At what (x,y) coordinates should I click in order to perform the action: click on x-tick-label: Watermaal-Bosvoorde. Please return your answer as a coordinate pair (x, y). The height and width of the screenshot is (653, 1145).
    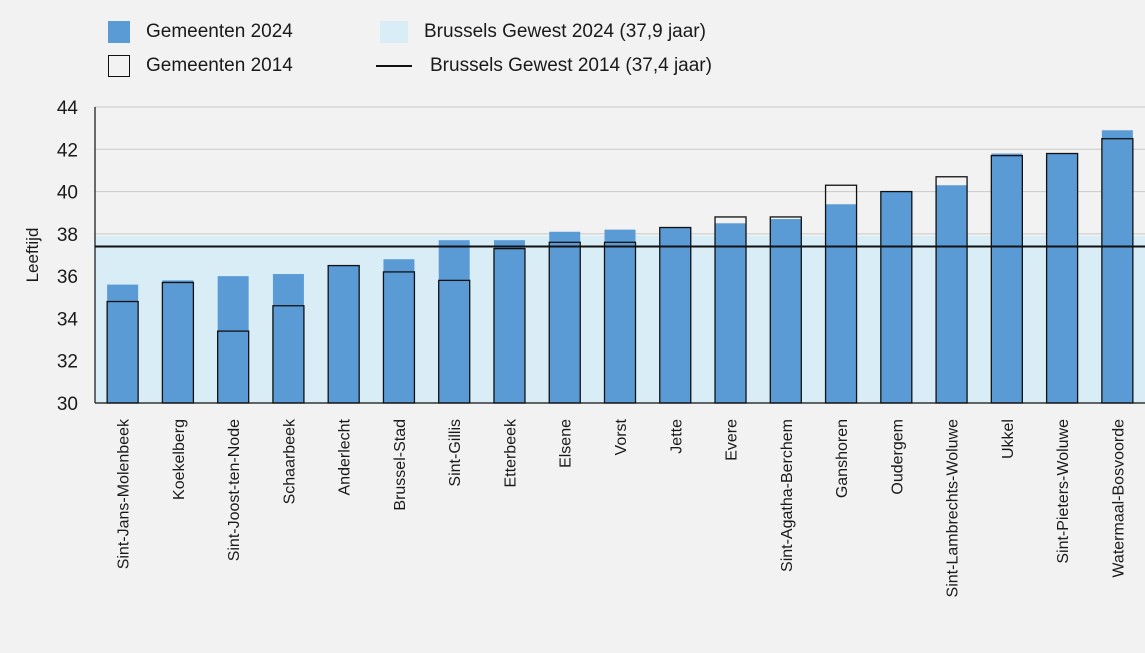
    Looking at the image, I should click on (1118, 498).